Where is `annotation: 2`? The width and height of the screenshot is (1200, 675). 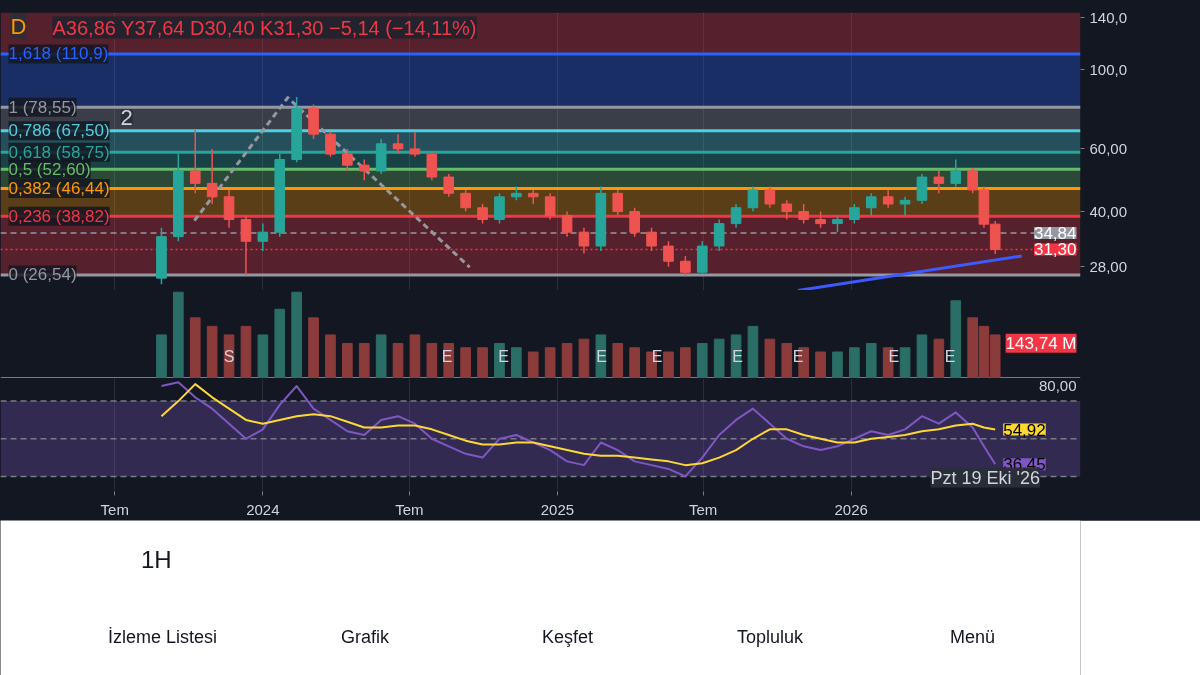 annotation: 2 is located at coordinates (126, 117).